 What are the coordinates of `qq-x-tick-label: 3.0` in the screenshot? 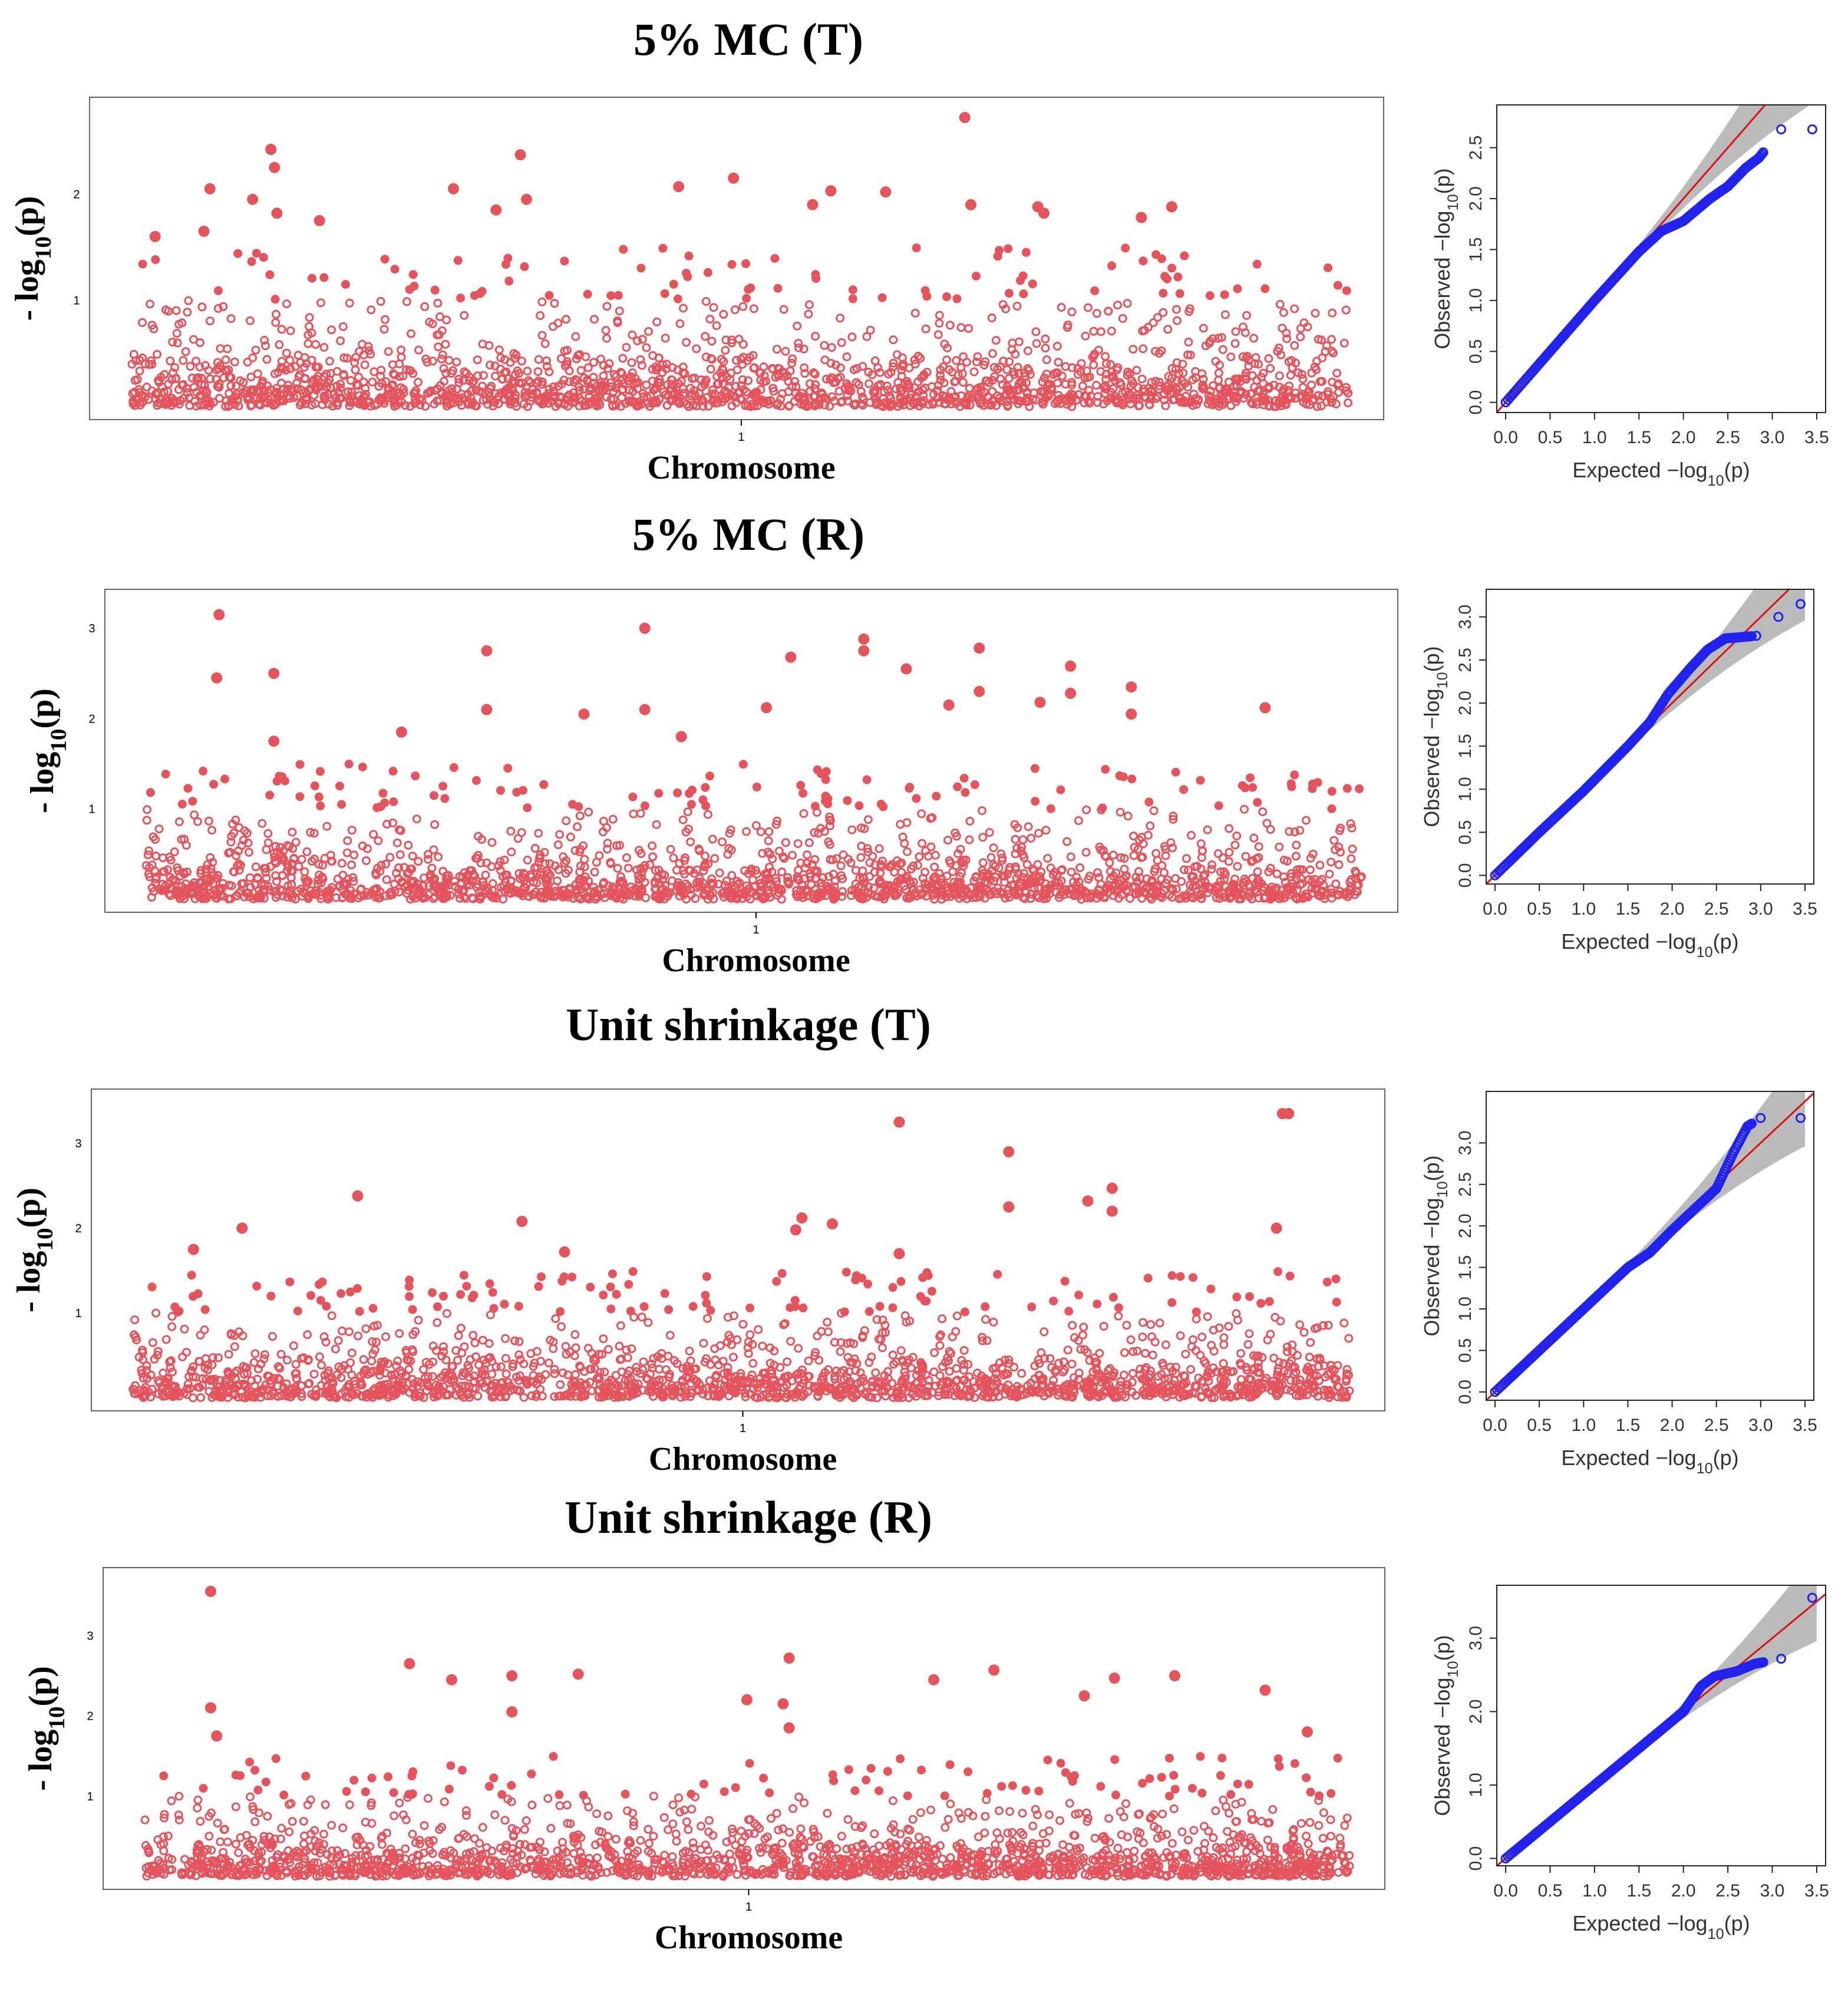 It's located at (1760, 909).